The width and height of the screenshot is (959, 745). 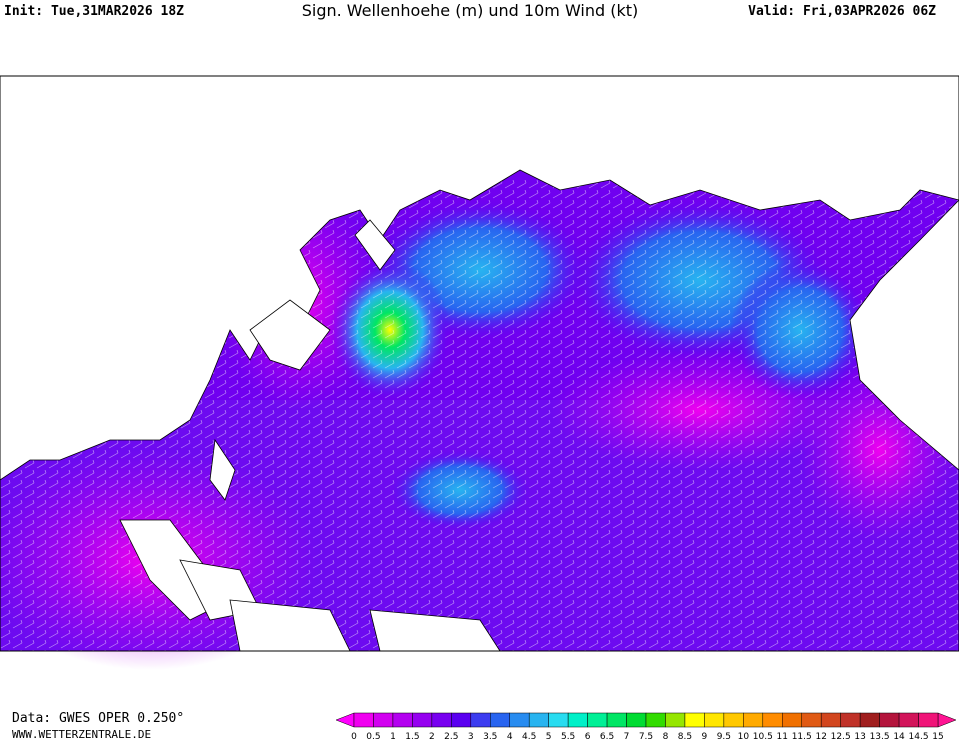 I want to click on init-time: Init: Tue,31MAR2026 18Z, so click(x=94, y=11).